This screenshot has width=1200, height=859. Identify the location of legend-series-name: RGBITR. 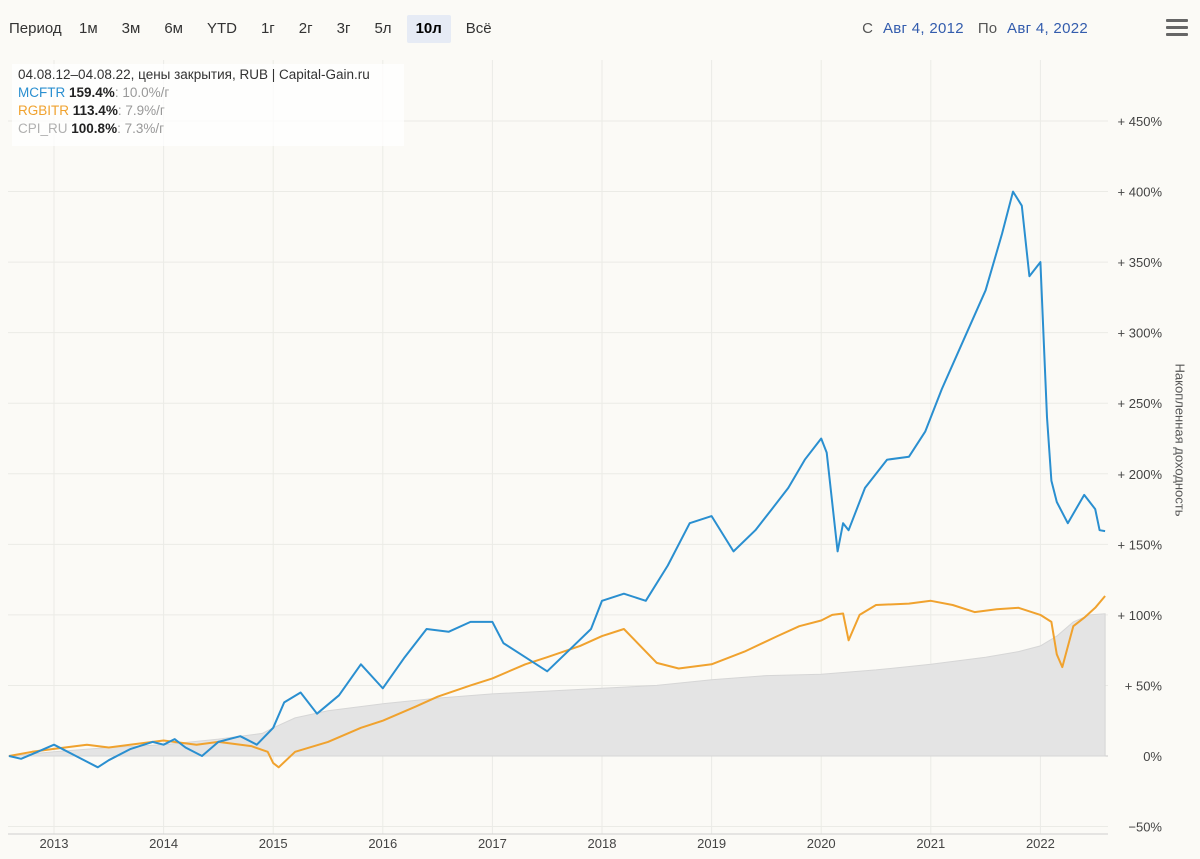
(44, 110).